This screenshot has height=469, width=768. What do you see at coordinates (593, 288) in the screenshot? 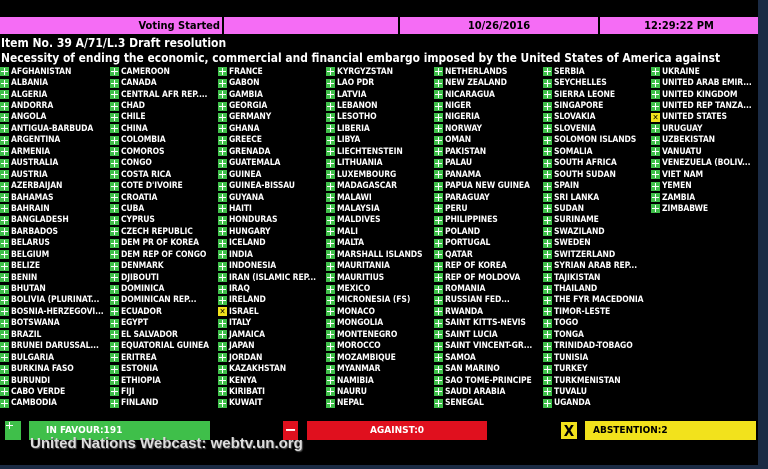
I see `country-row: THAILAND` at bounding box center [593, 288].